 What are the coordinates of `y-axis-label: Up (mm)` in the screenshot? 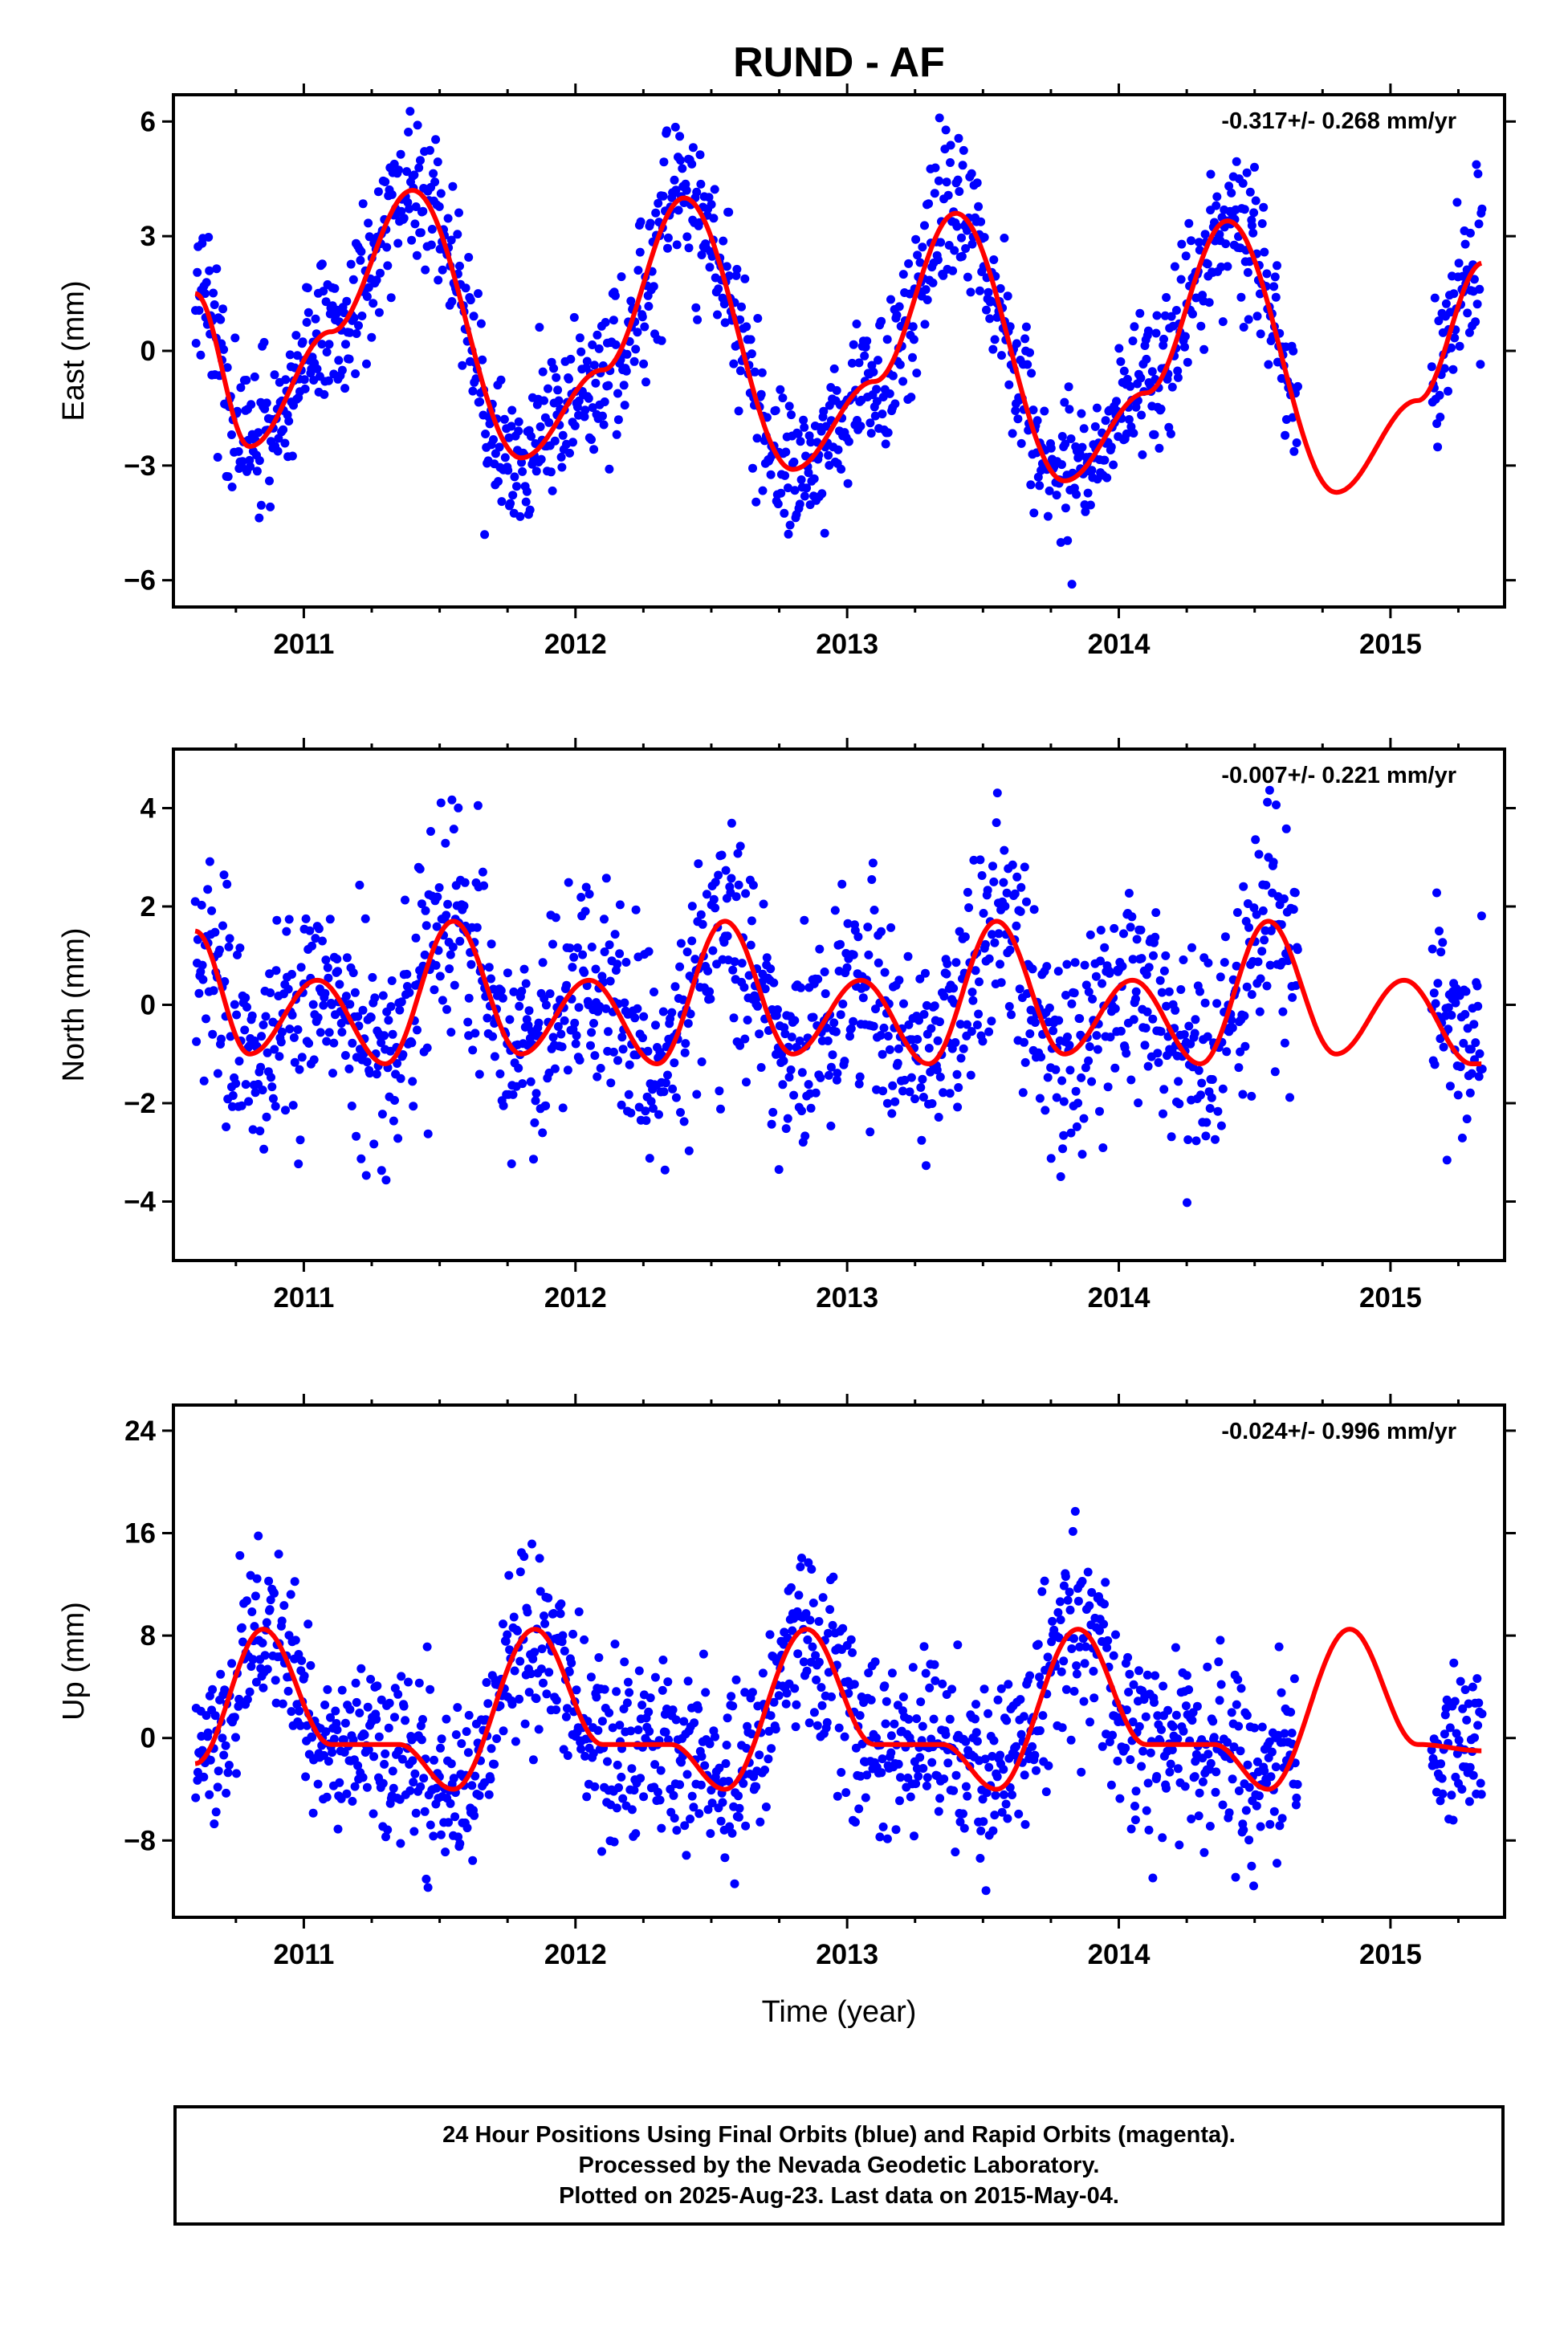 It's located at (74, 1661).